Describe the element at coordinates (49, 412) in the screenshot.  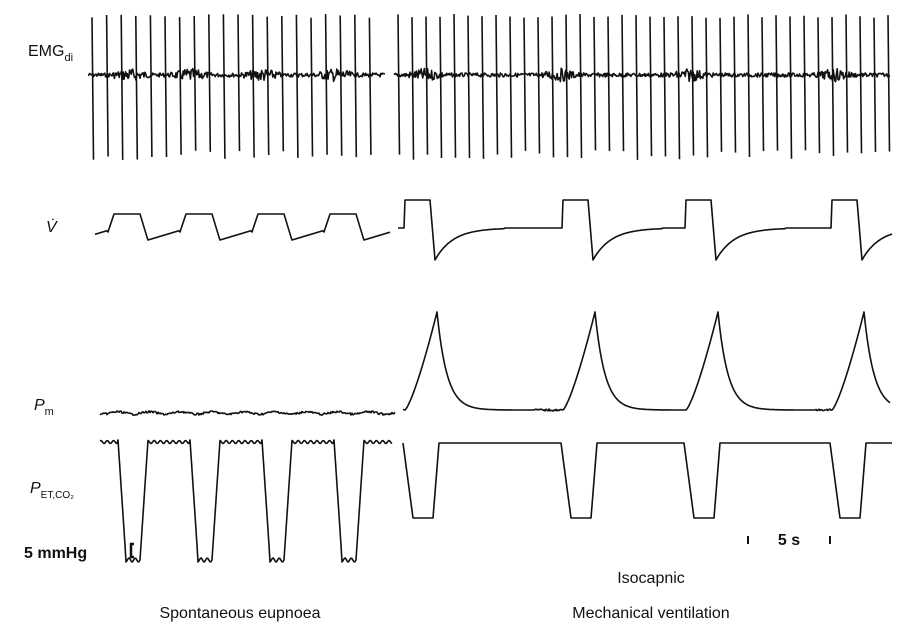
I see `pm-sub: m` at that location.